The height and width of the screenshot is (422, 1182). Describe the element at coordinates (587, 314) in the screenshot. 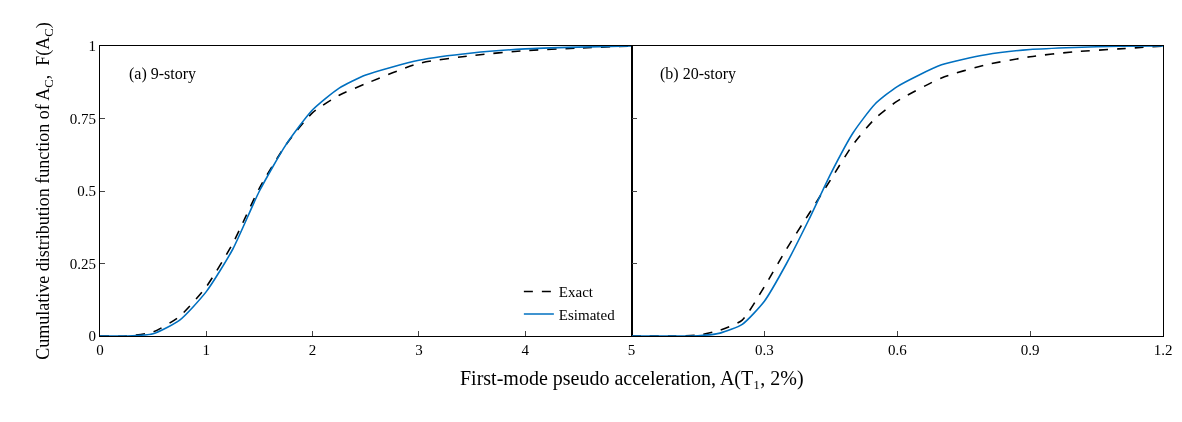

I see `legend-label: Esimated` at that location.